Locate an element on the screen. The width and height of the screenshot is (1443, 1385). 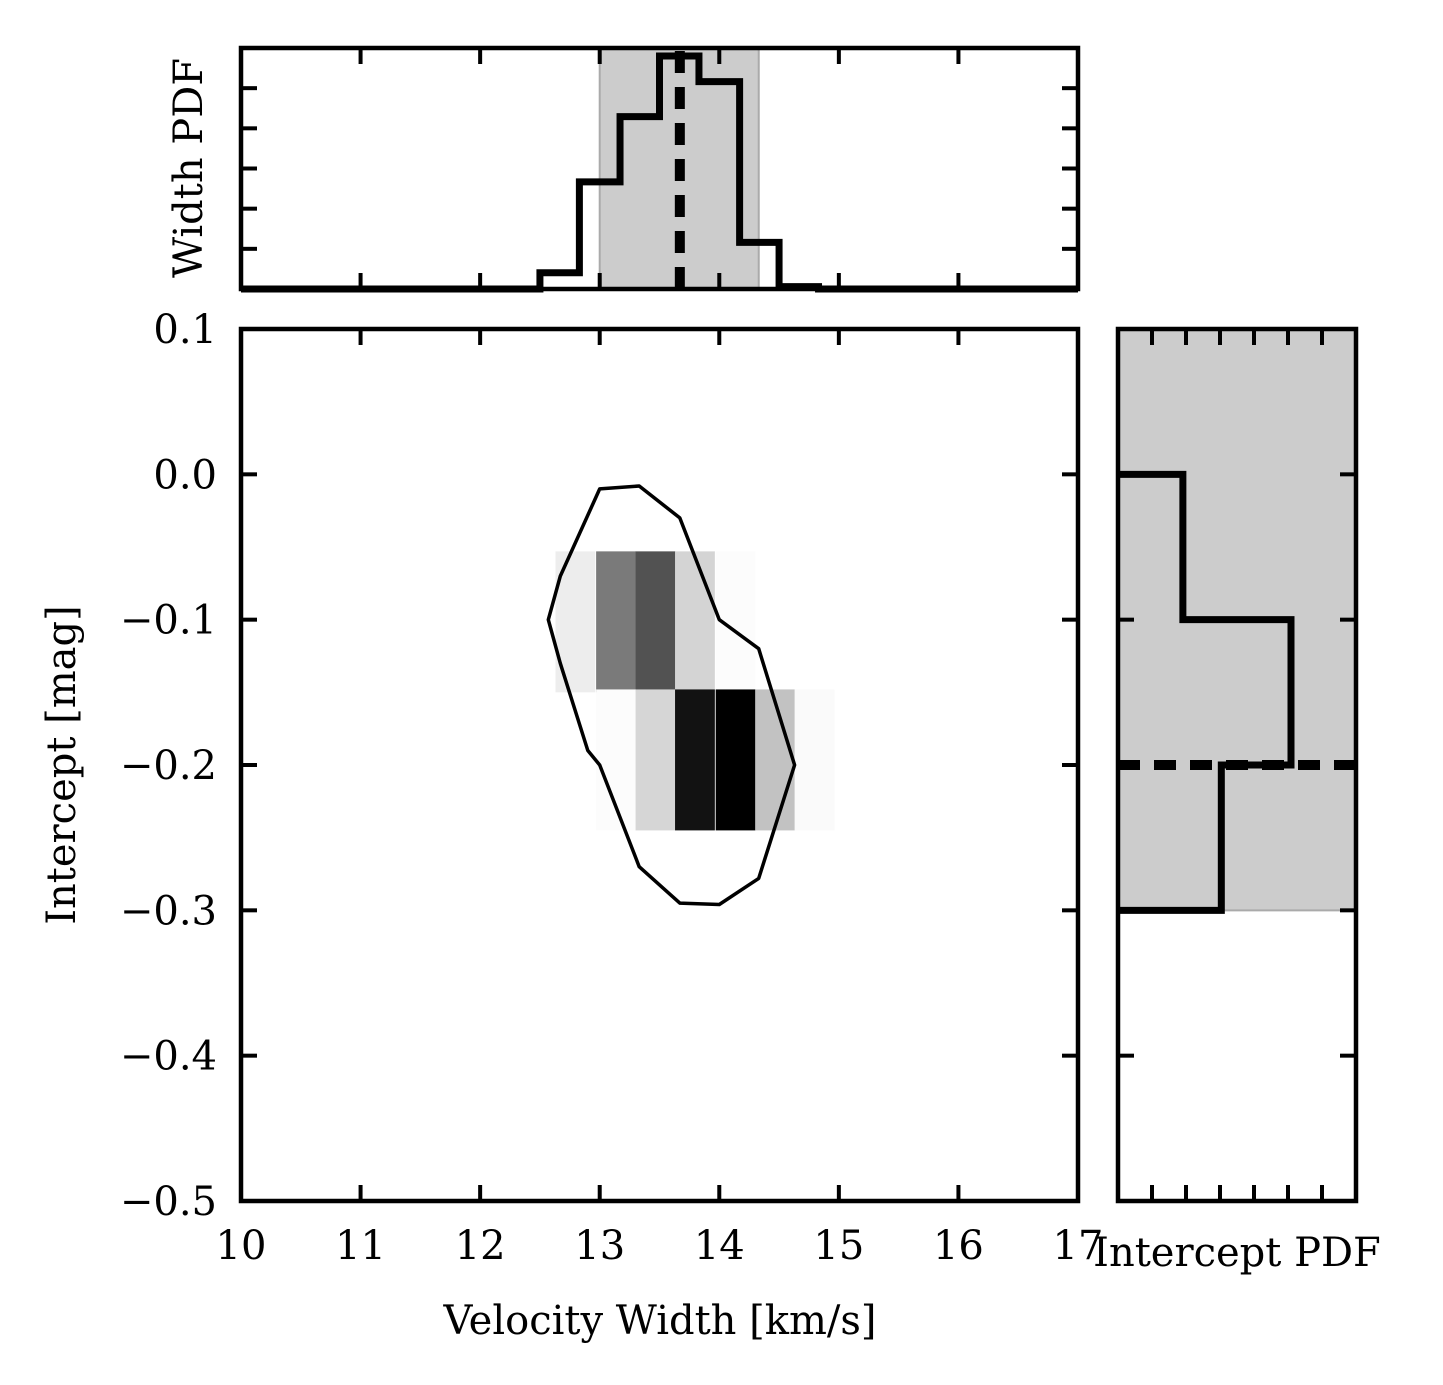
x-tick-labels: 10 11 12 13 14 15 16 17 is located at coordinates (660, 1246).